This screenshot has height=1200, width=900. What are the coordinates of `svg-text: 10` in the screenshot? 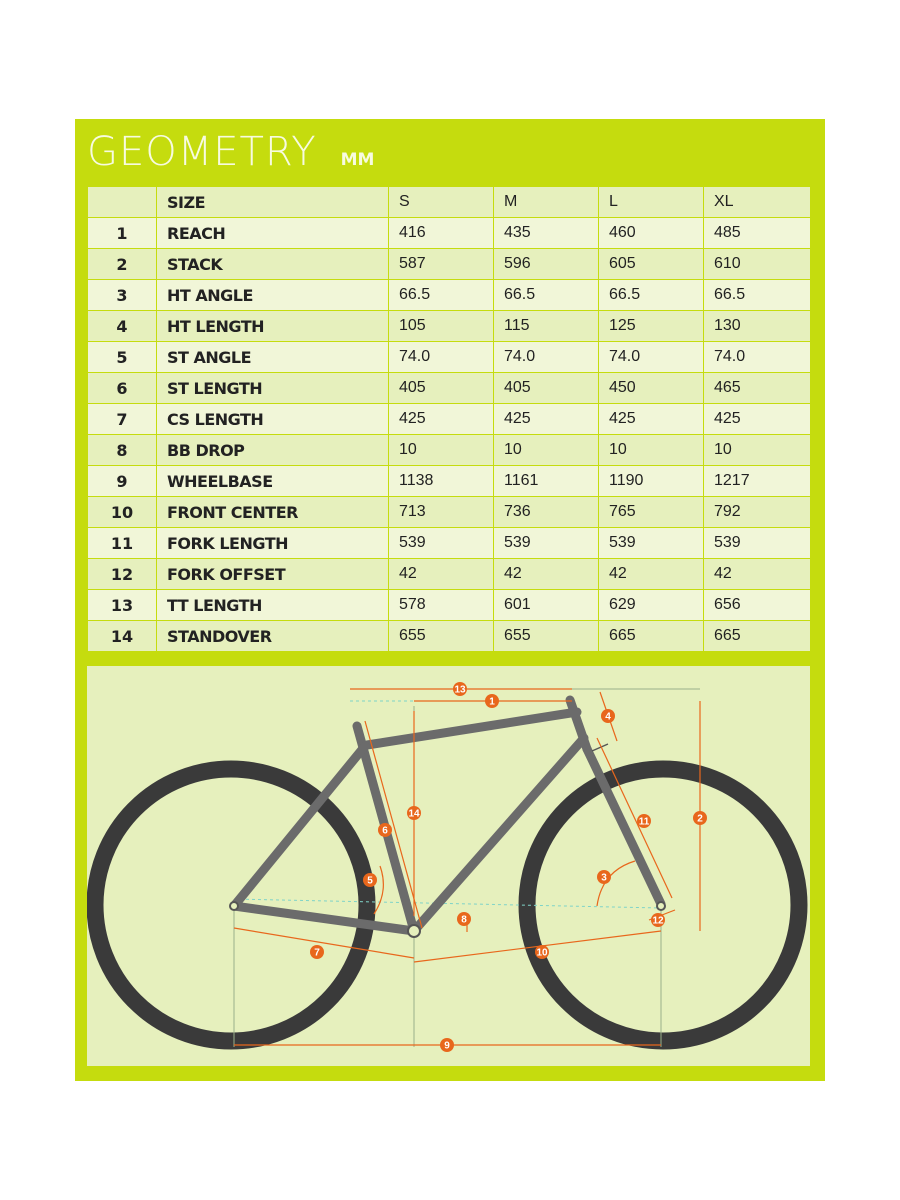 It's located at (542, 953).